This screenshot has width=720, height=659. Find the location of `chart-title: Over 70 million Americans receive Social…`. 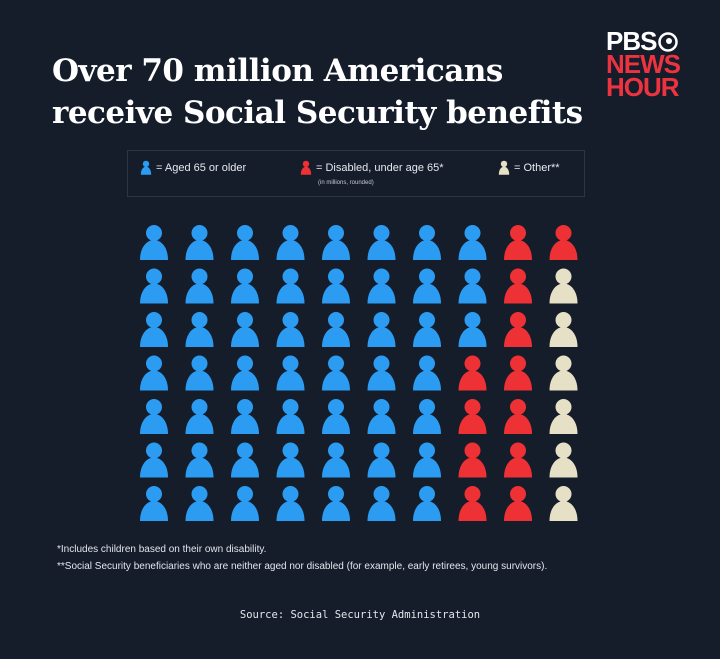

chart-title: Over 70 million Americans receive Social… is located at coordinates (317, 92).